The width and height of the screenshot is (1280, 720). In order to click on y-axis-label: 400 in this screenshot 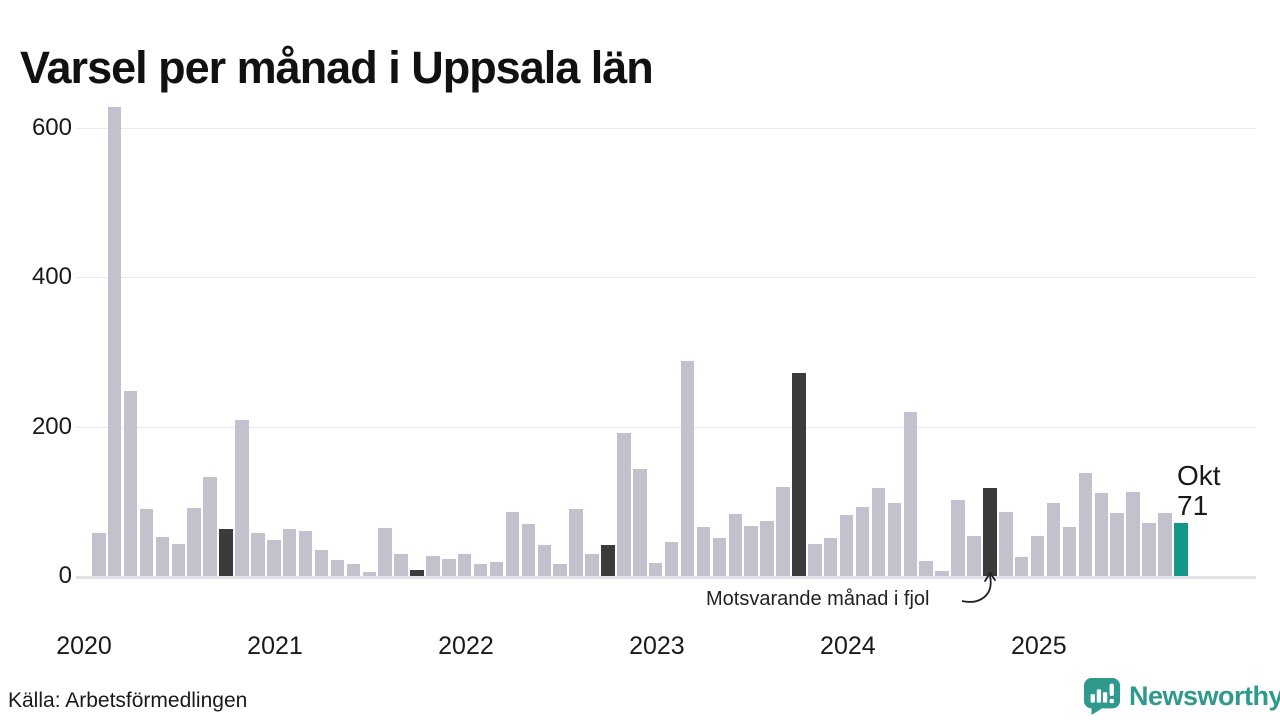, I will do `click(51, 276)`.